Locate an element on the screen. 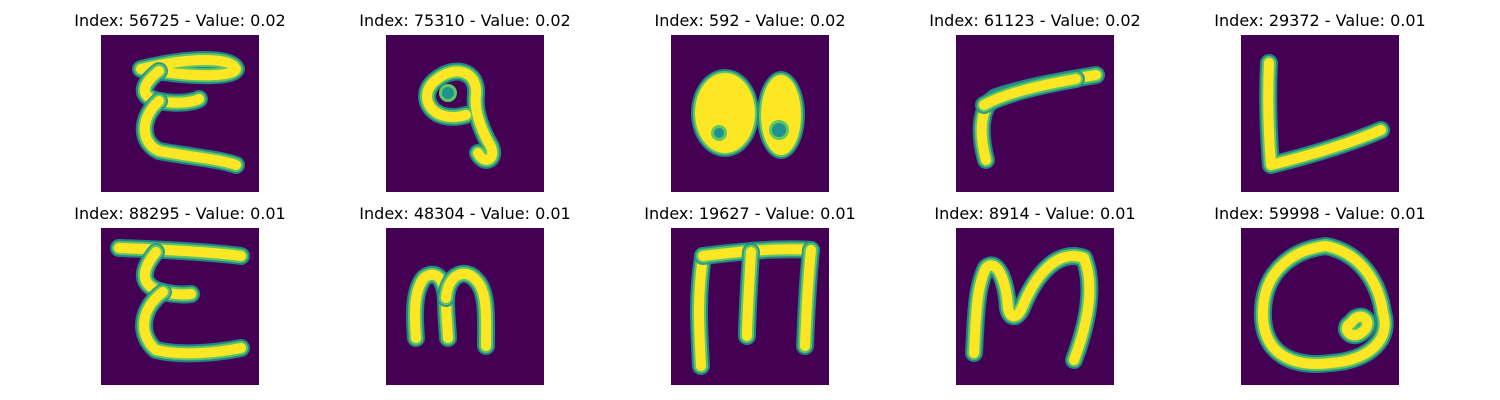  image-panel: Index: 61123 - Value: 0.02 is located at coordinates (1035, 106).